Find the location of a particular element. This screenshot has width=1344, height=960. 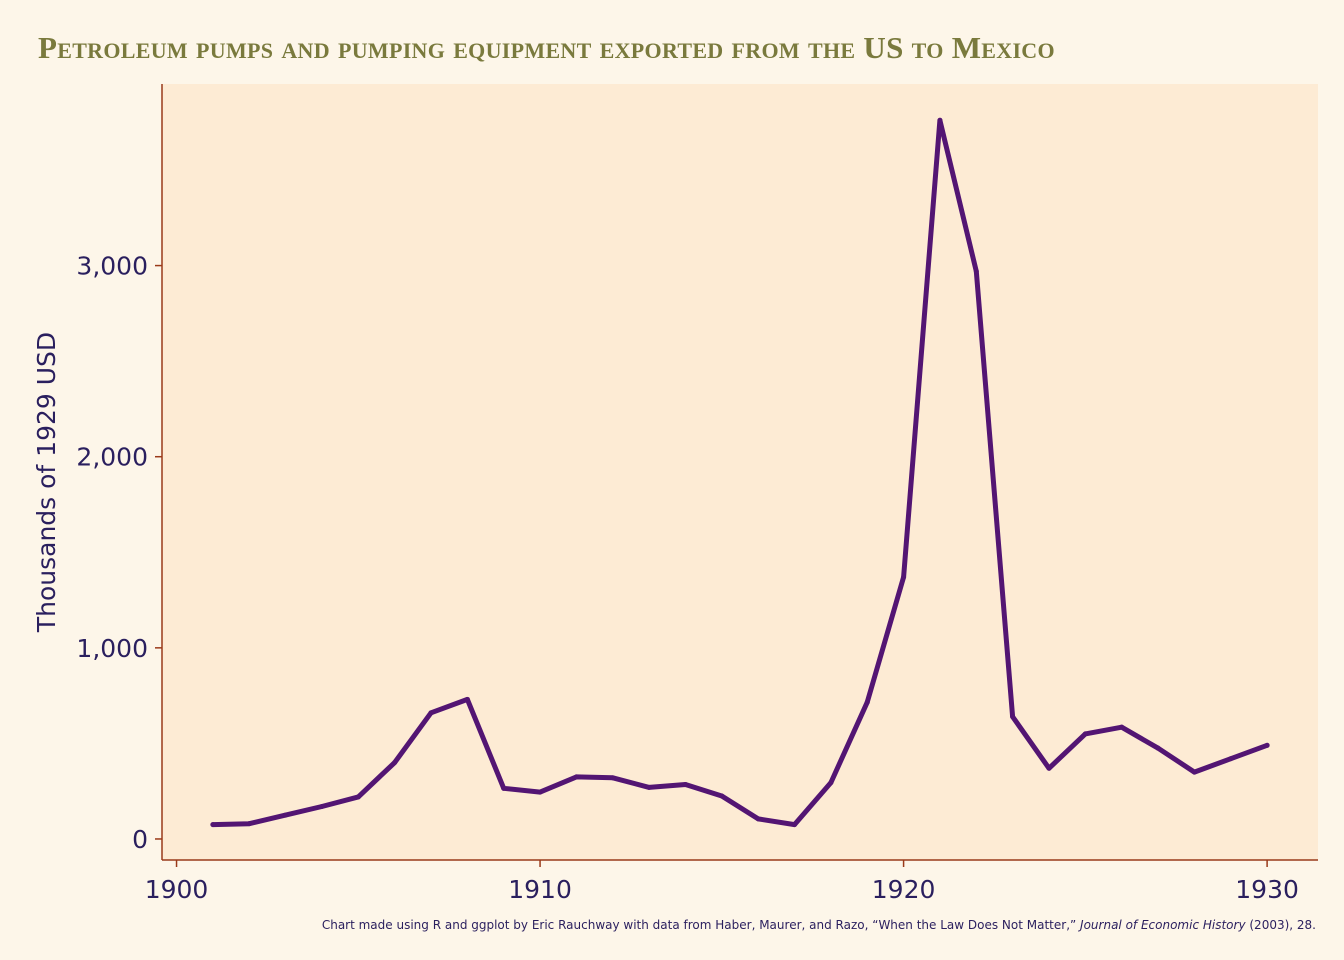

y-tick-label: 3,000 is located at coordinates (112, 266).